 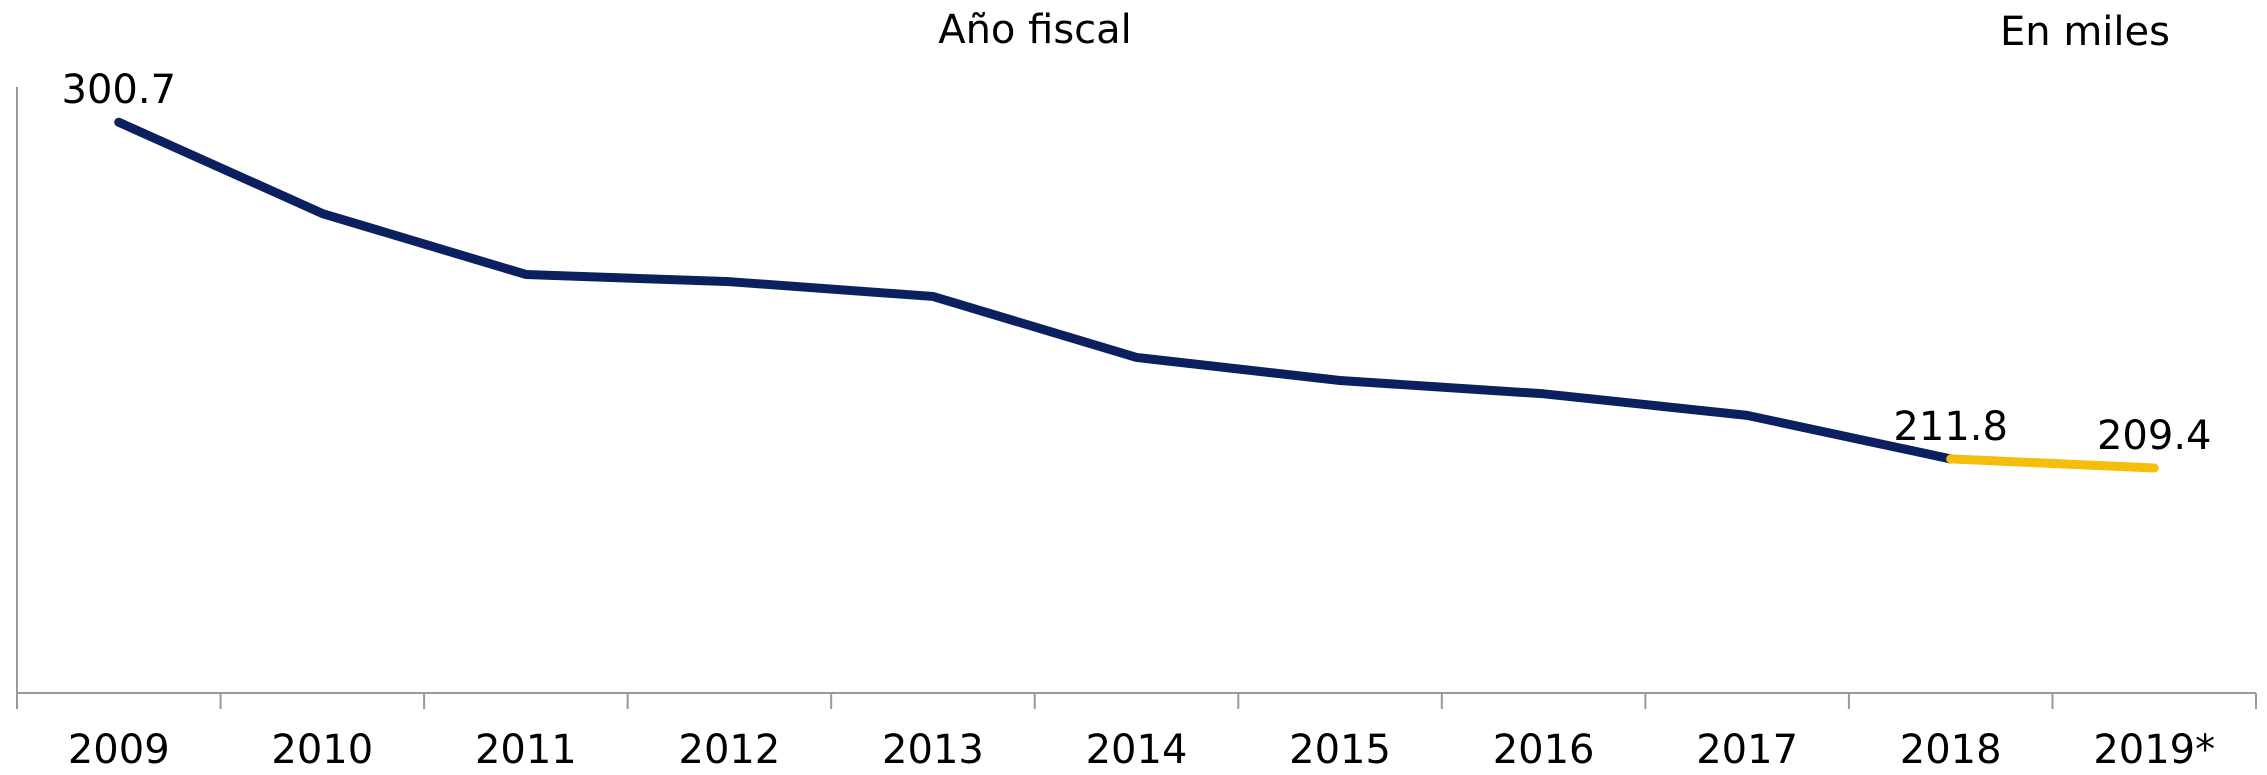 What do you see at coordinates (933, 750) in the screenshot?
I see `x-tick-label: 2013` at bounding box center [933, 750].